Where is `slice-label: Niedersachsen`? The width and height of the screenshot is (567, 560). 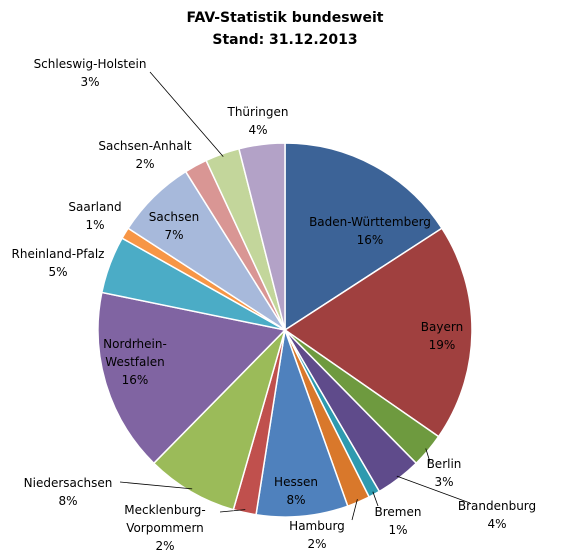
slice-label: Niedersachsen is located at coordinates (68, 483).